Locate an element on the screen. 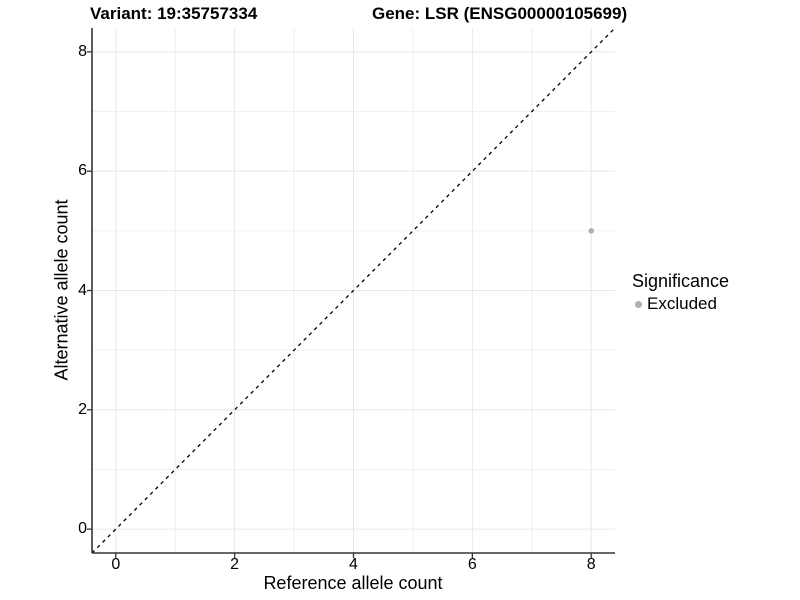 The height and width of the screenshot is (600, 800). y-tick-label: 0 is located at coordinates (82, 528).